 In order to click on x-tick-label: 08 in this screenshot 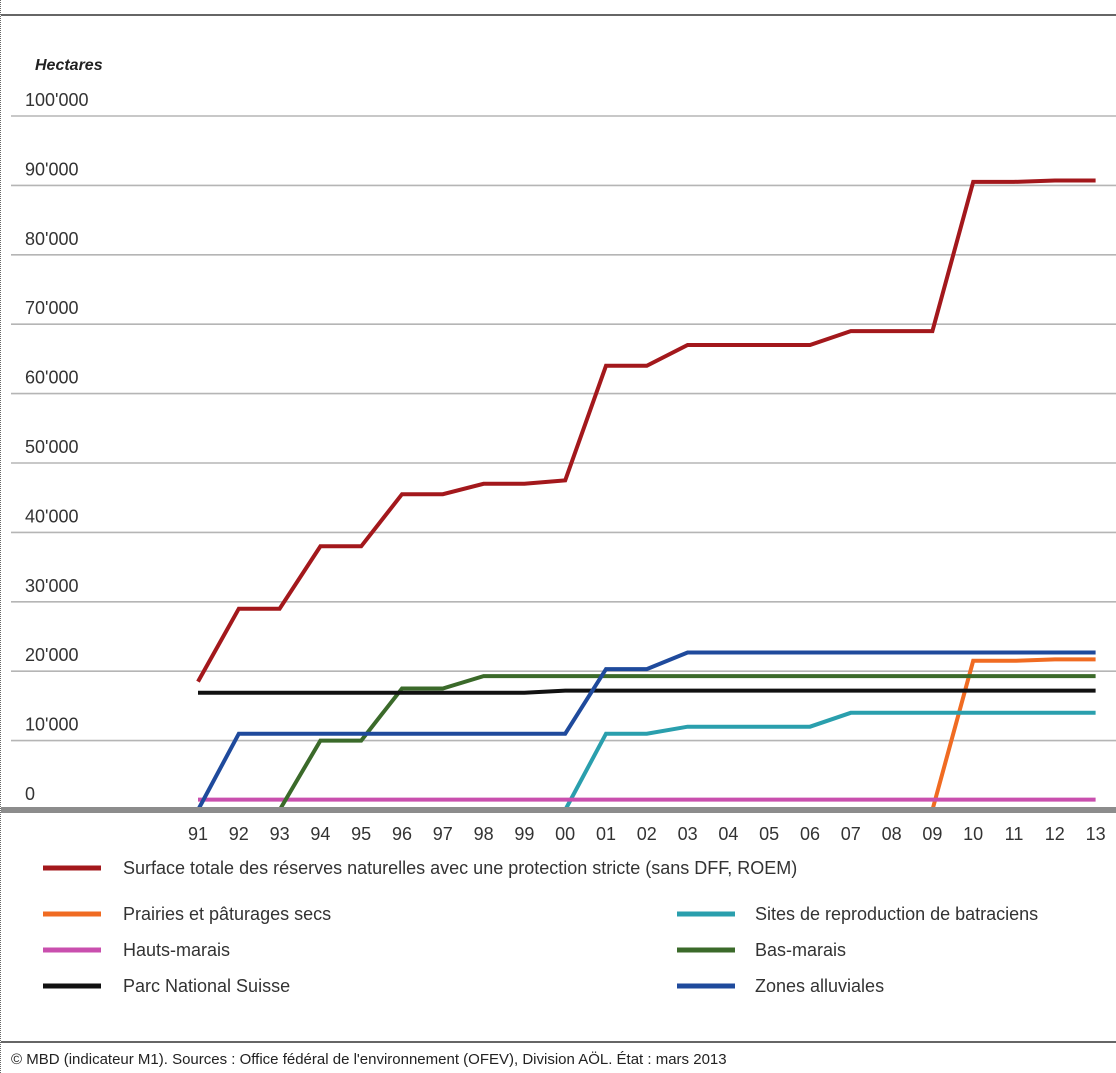, I will do `click(892, 834)`.